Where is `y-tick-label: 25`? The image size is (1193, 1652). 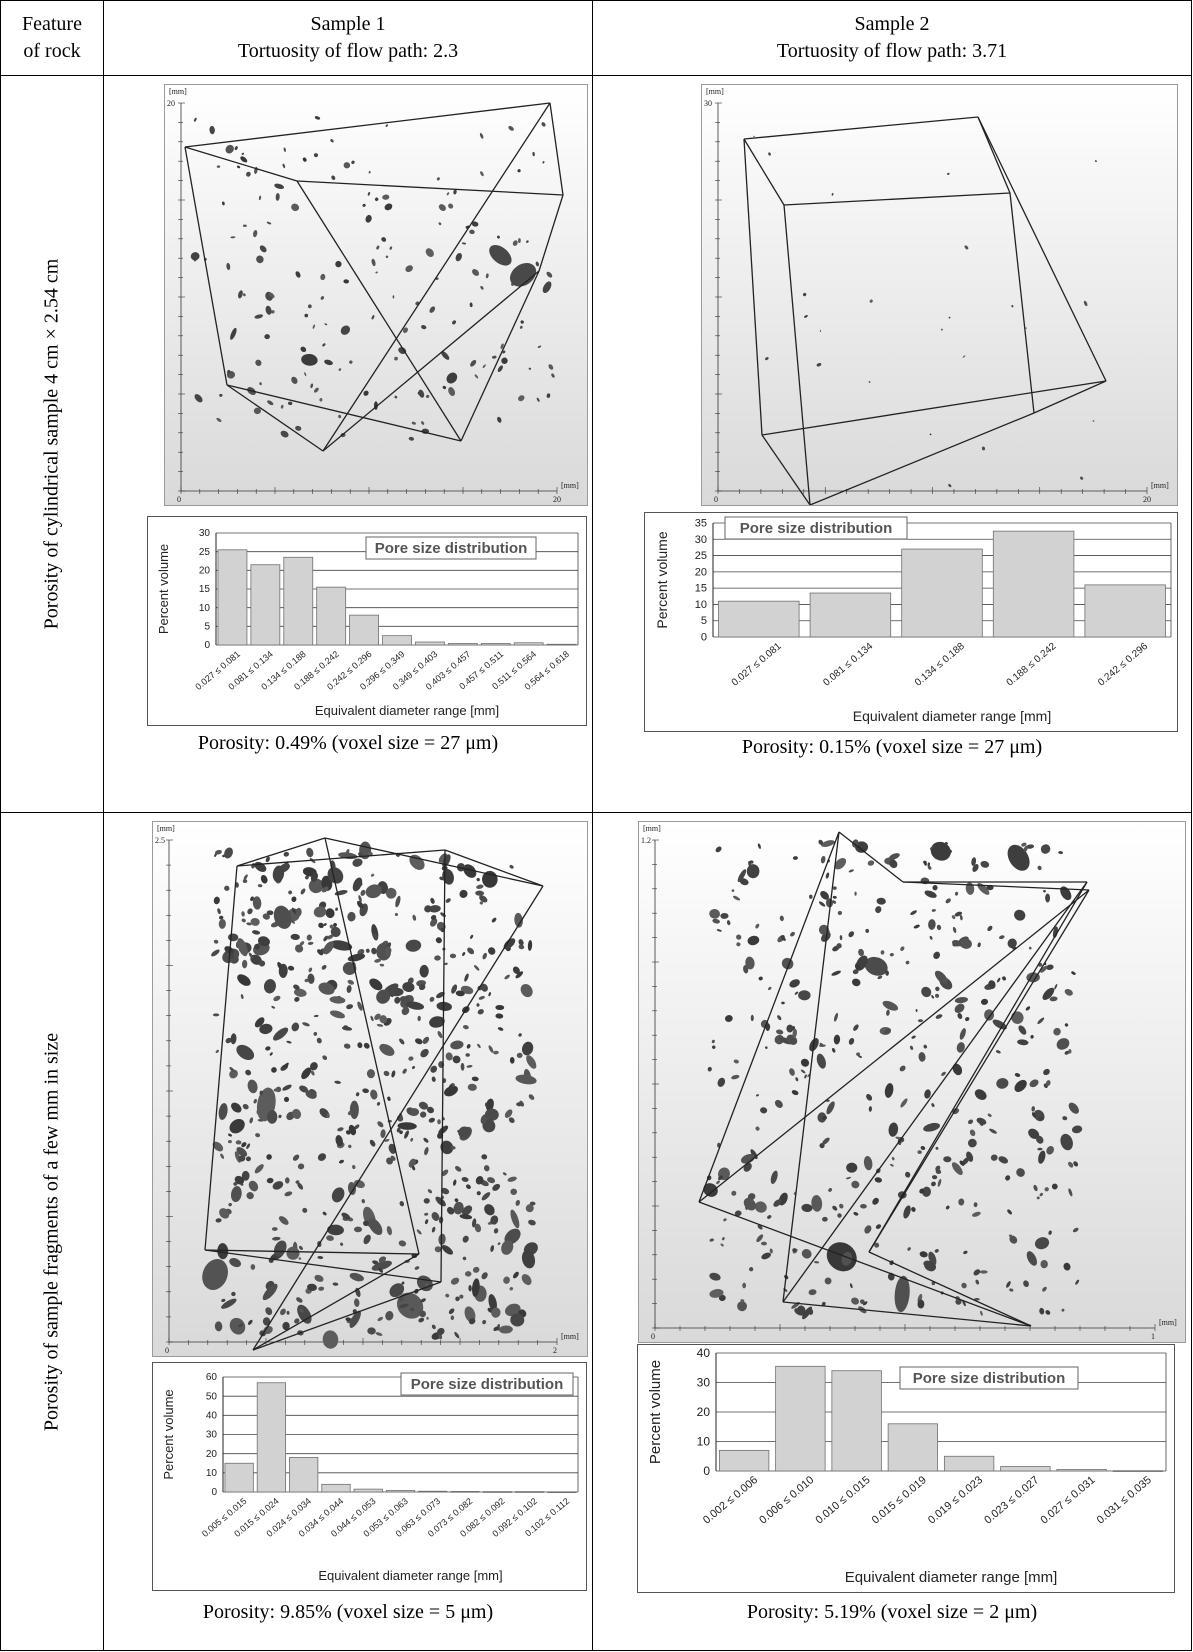
y-tick-label: 25 is located at coordinates (701, 556).